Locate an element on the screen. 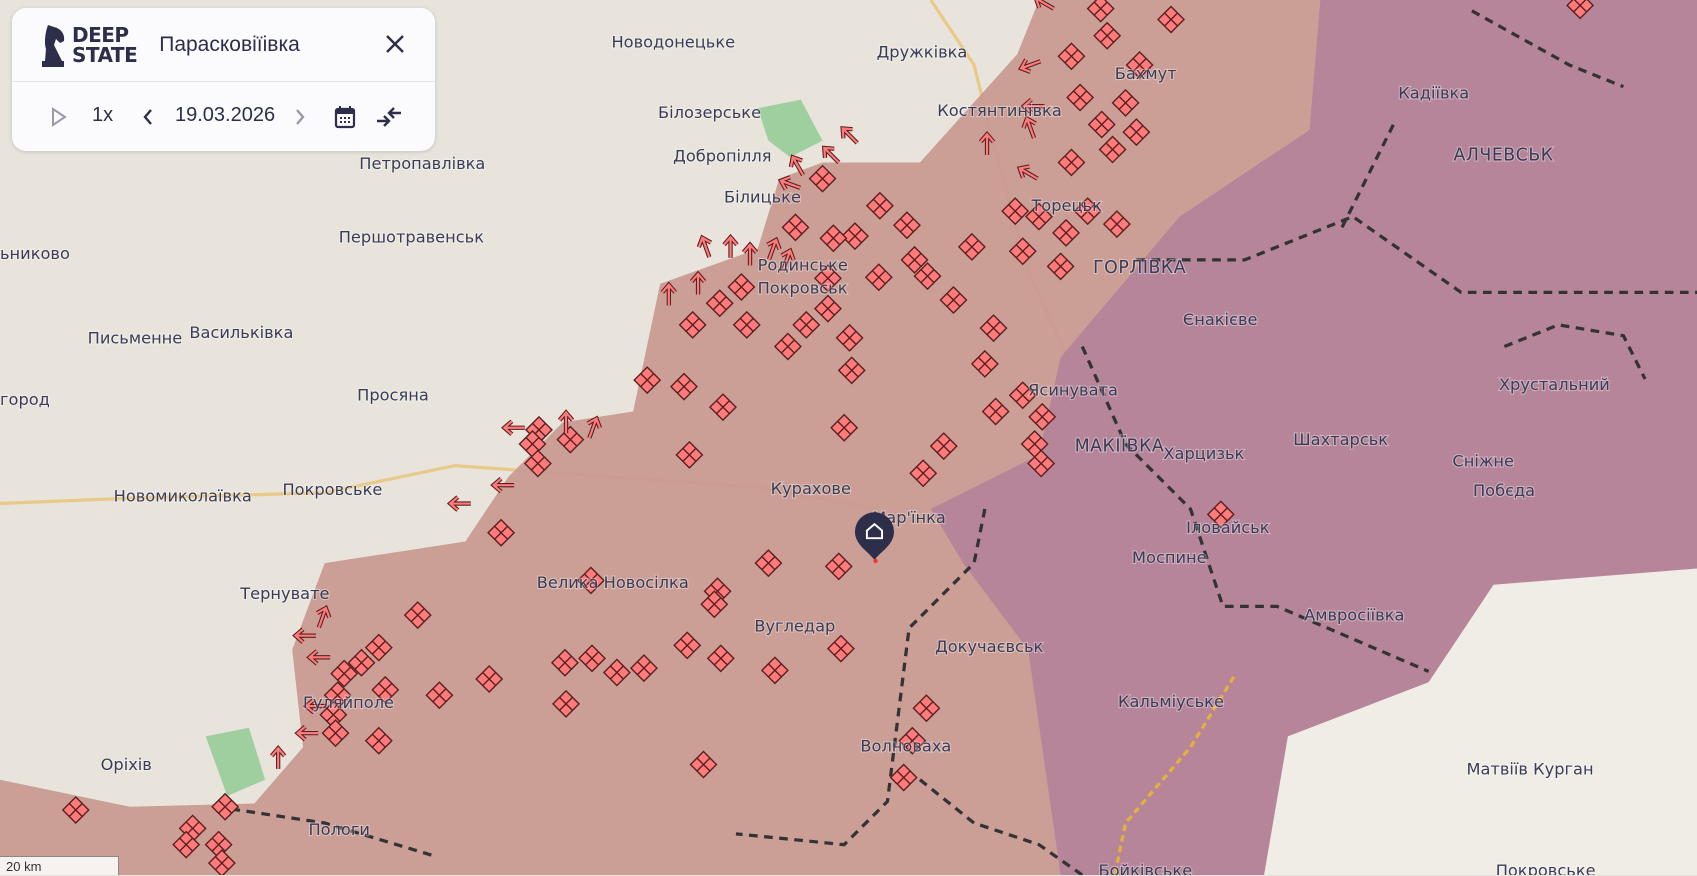 This screenshot has height=876, width=1697. location-pin is located at coordinates (874, 538).